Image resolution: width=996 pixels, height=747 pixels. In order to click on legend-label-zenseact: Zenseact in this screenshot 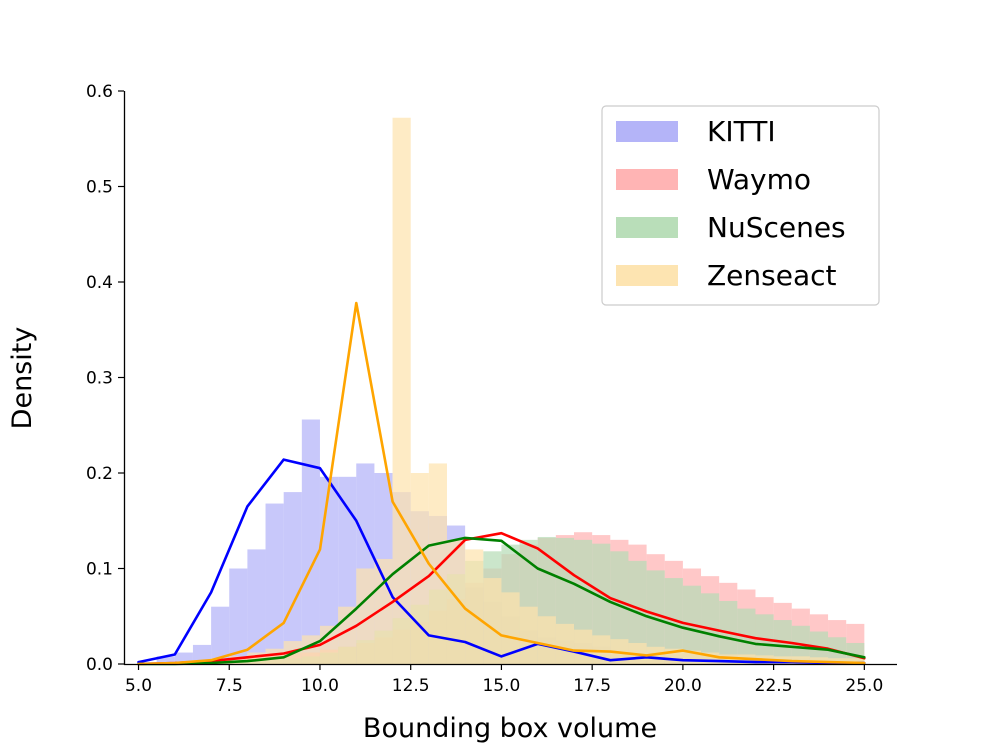, I will do `click(772, 275)`.